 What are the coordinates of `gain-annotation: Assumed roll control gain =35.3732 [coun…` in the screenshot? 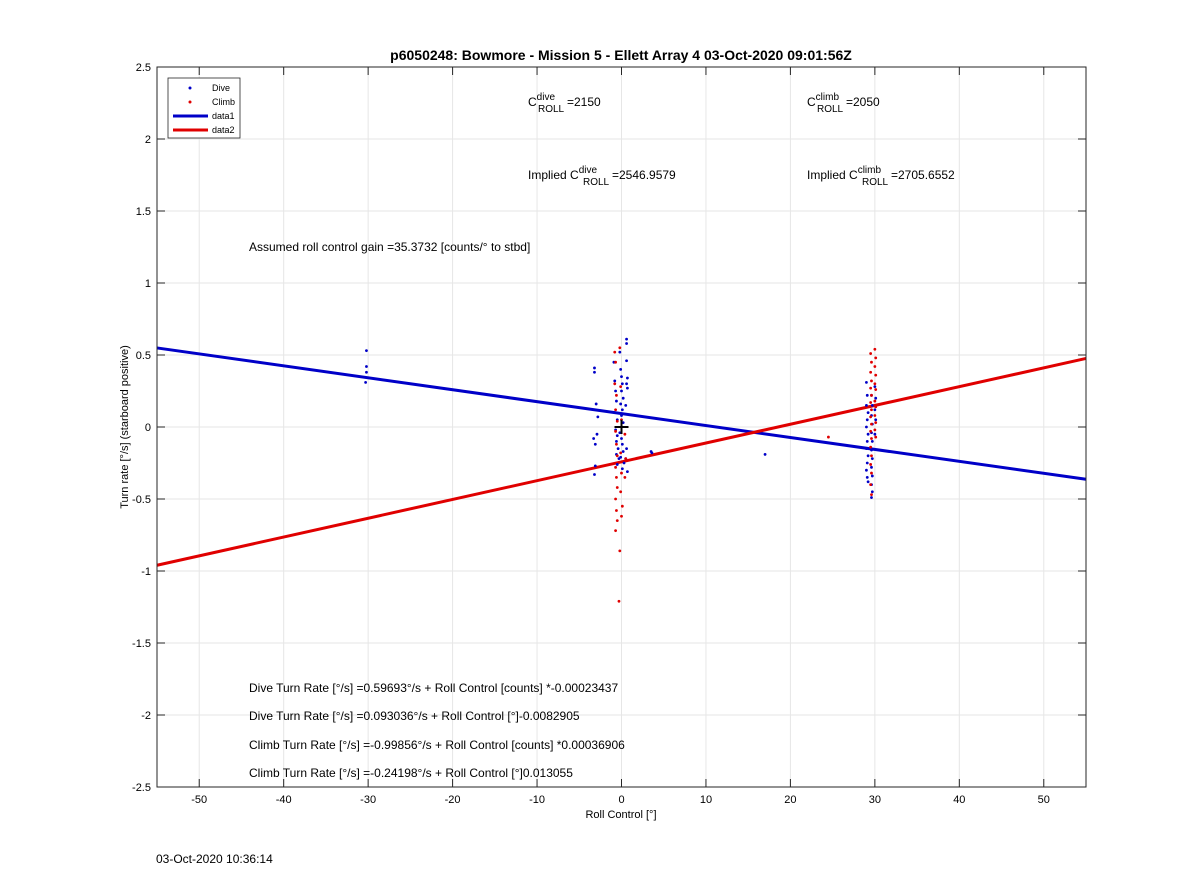 It's located at (389, 247).